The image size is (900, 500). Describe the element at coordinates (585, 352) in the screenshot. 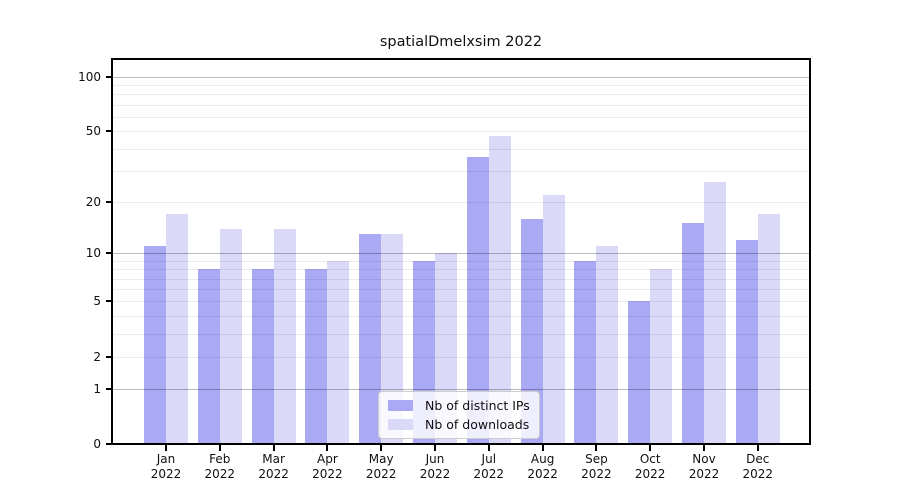

I see `bar-ips-sep` at that location.